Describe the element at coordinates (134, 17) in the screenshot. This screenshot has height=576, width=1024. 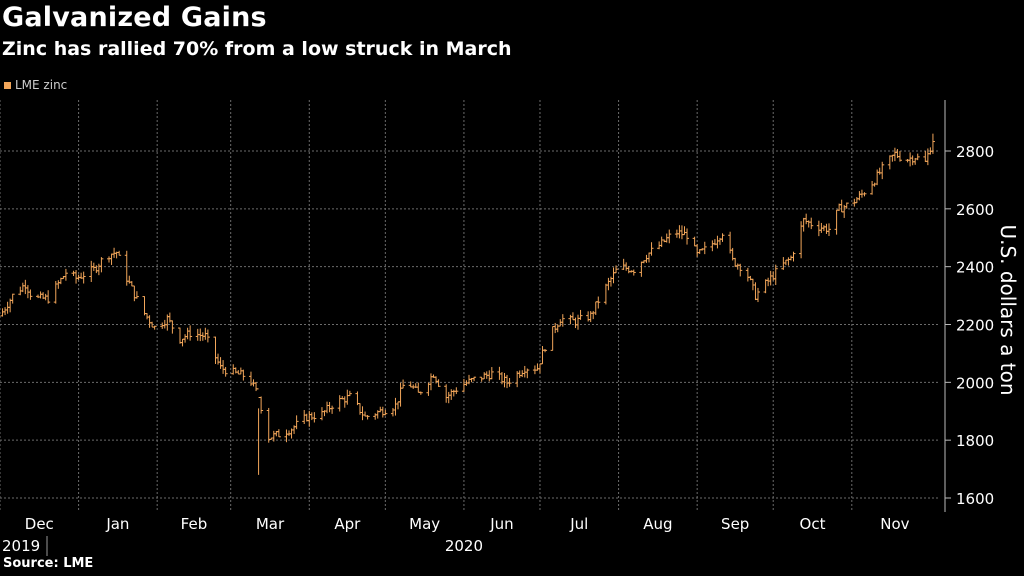
I see `chart-title: Galvanized Gains` at that location.